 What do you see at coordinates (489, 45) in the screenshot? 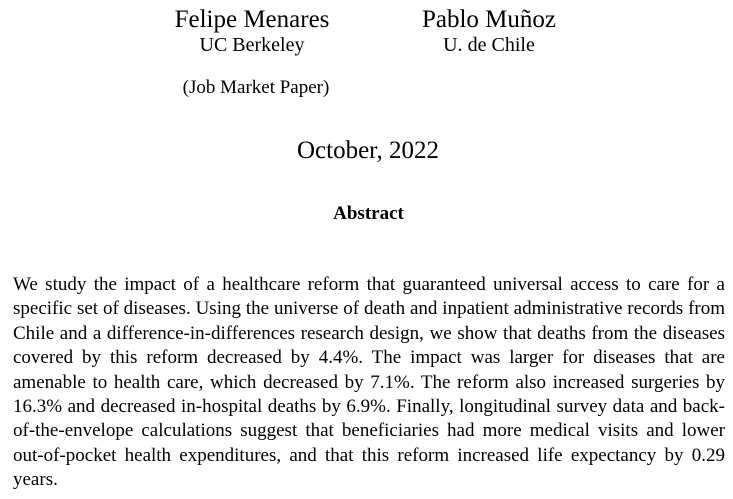
I see `author-affiliation: U. de Chile` at bounding box center [489, 45].